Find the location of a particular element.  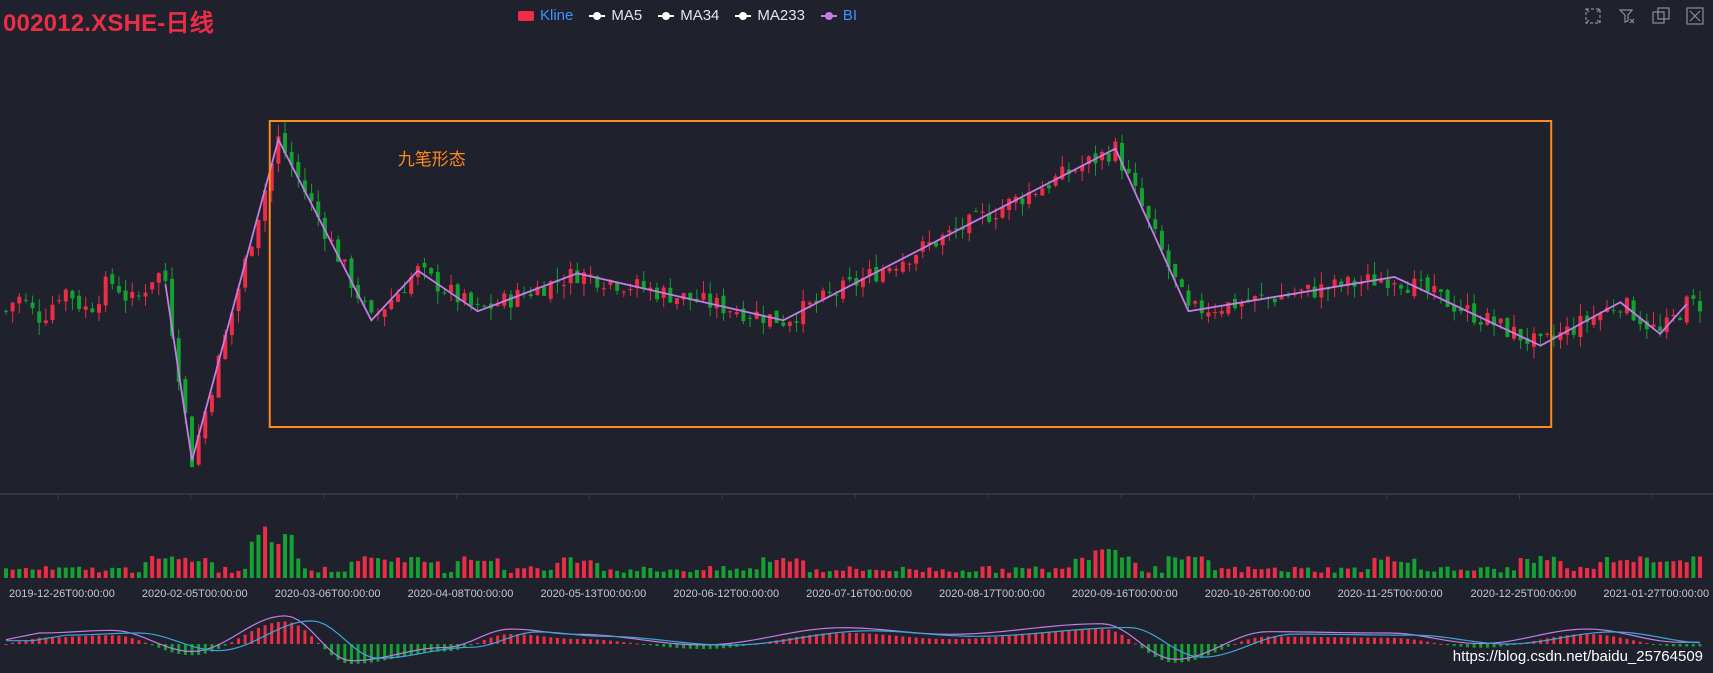

x-tick-label: 2020-02-05T00:00:00 is located at coordinates (195, 594).